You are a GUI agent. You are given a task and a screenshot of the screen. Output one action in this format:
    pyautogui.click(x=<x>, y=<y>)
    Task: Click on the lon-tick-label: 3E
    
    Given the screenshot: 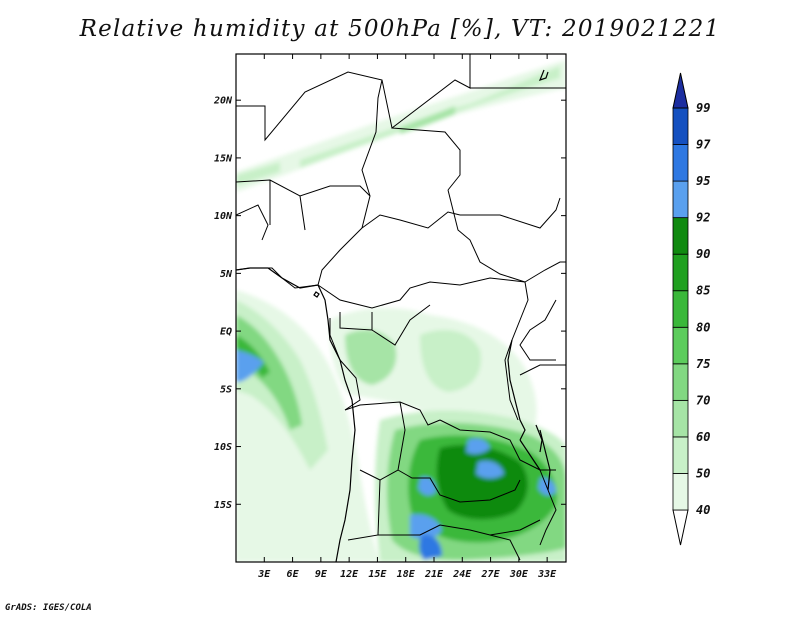 What is the action you would take?
    pyautogui.click(x=264, y=574)
    